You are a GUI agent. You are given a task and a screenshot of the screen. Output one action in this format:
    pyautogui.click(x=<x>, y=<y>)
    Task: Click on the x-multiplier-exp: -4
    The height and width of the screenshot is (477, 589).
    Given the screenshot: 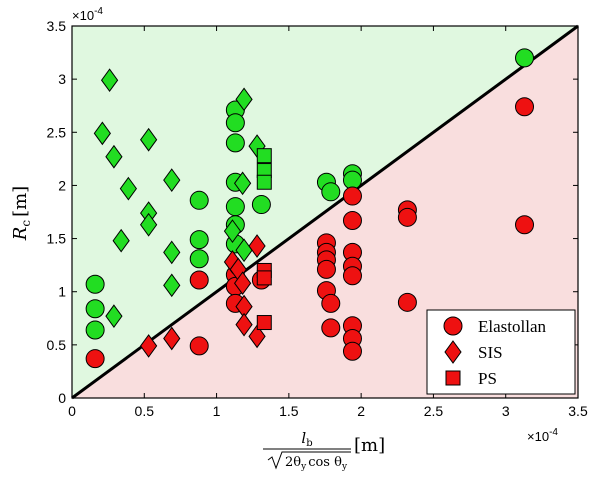 What is the action you would take?
    pyautogui.click(x=553, y=432)
    